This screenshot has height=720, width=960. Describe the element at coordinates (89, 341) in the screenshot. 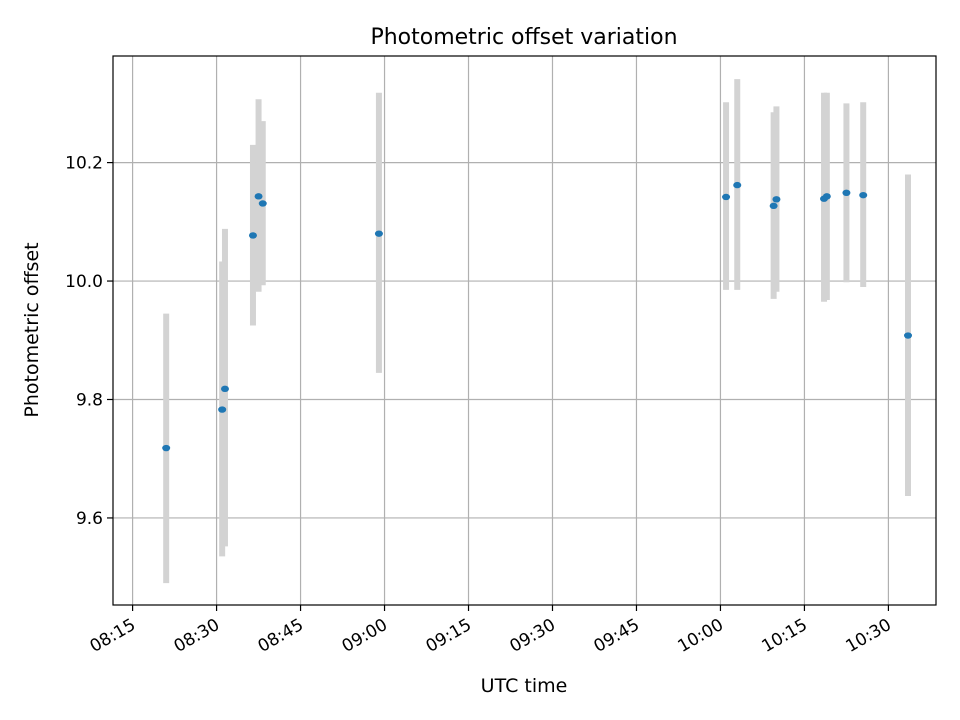

I see `y-axis-ticks: 9.6 9.8 10.0 10.2` at that location.